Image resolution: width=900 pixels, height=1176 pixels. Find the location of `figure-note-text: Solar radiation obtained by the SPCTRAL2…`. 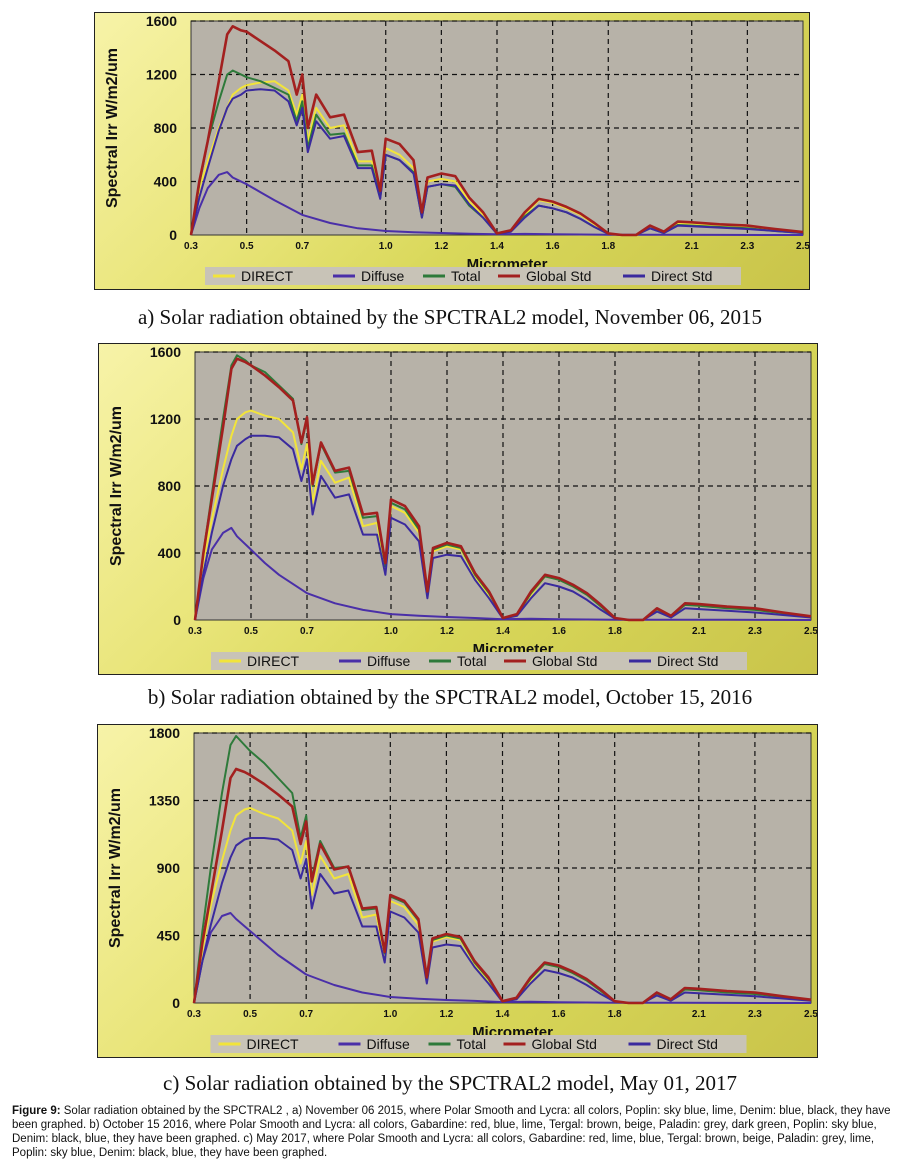

figure-note-text: Solar radiation obtained by the SPCTRAL2… is located at coordinates (451, 1132).